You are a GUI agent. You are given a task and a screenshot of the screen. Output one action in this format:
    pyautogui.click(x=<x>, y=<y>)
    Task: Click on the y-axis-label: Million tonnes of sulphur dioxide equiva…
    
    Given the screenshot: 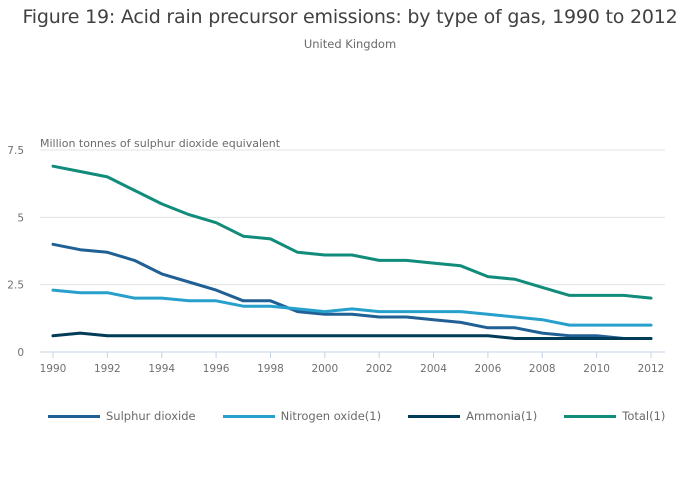 What is the action you would take?
    pyautogui.click(x=160, y=143)
    